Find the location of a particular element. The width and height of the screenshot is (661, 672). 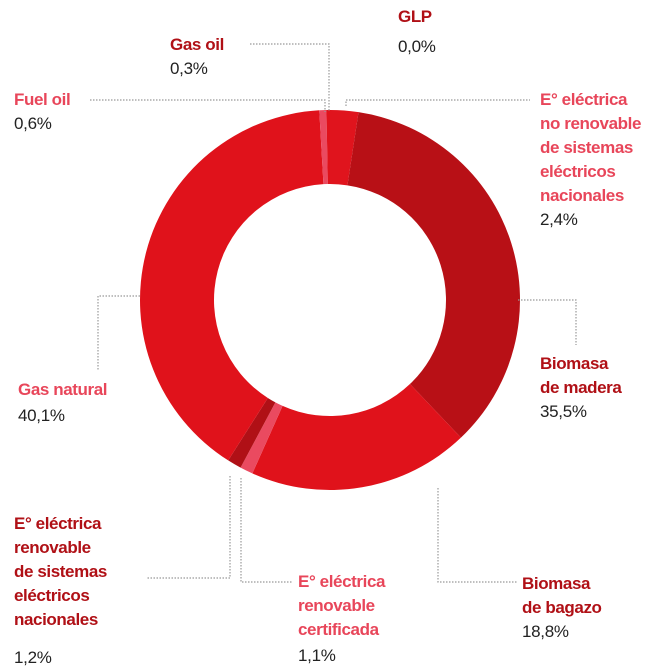

slice-label: Biomasa de madera is located at coordinates (581, 375).